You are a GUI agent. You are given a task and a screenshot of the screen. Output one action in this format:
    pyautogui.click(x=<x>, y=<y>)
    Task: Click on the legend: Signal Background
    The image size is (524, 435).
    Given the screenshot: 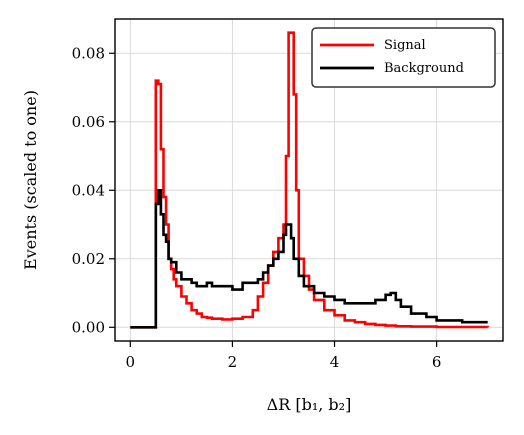 What is the action you would take?
    pyautogui.click(x=403, y=57)
    